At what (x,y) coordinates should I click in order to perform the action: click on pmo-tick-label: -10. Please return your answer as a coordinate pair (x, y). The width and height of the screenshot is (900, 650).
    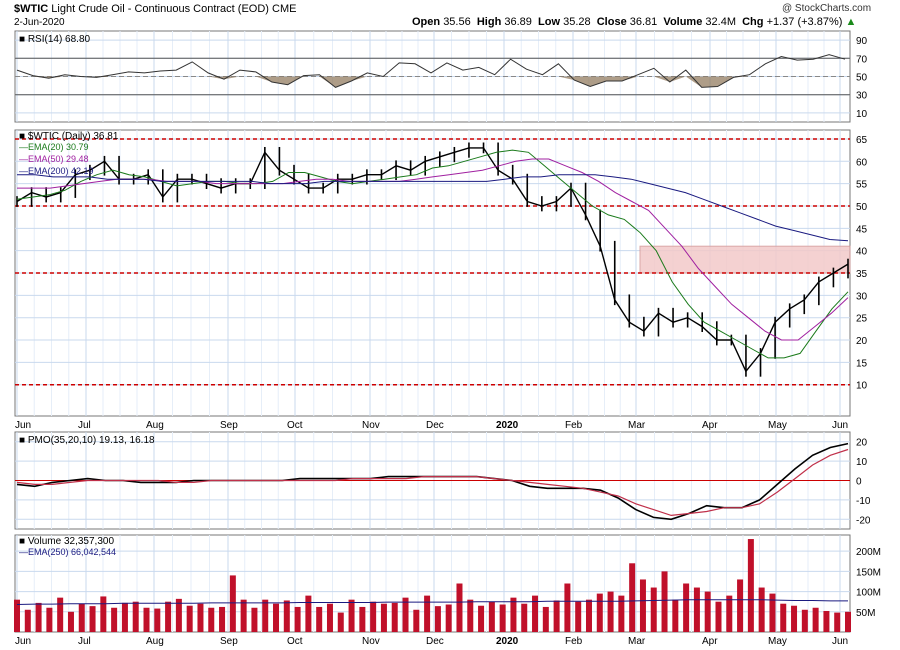
    Looking at the image, I should click on (863, 501).